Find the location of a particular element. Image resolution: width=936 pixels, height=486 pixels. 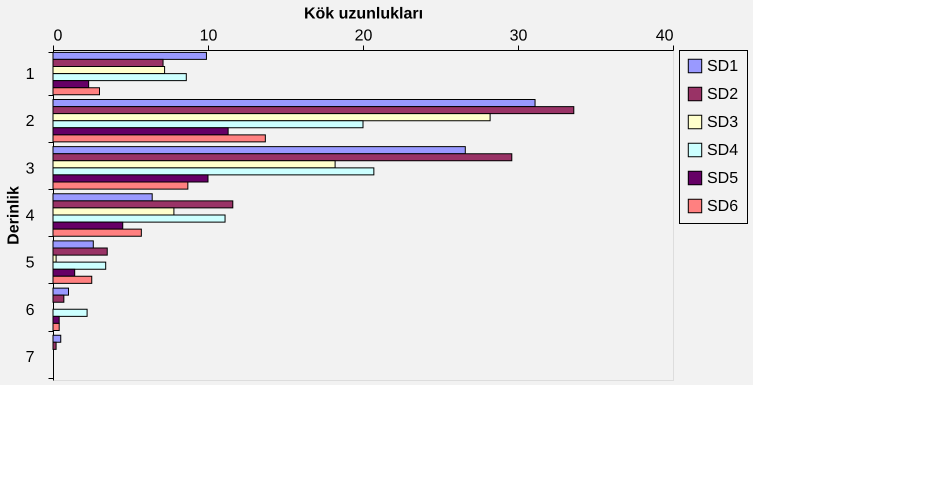

y-tick-label: 6 is located at coordinates (30, 310).